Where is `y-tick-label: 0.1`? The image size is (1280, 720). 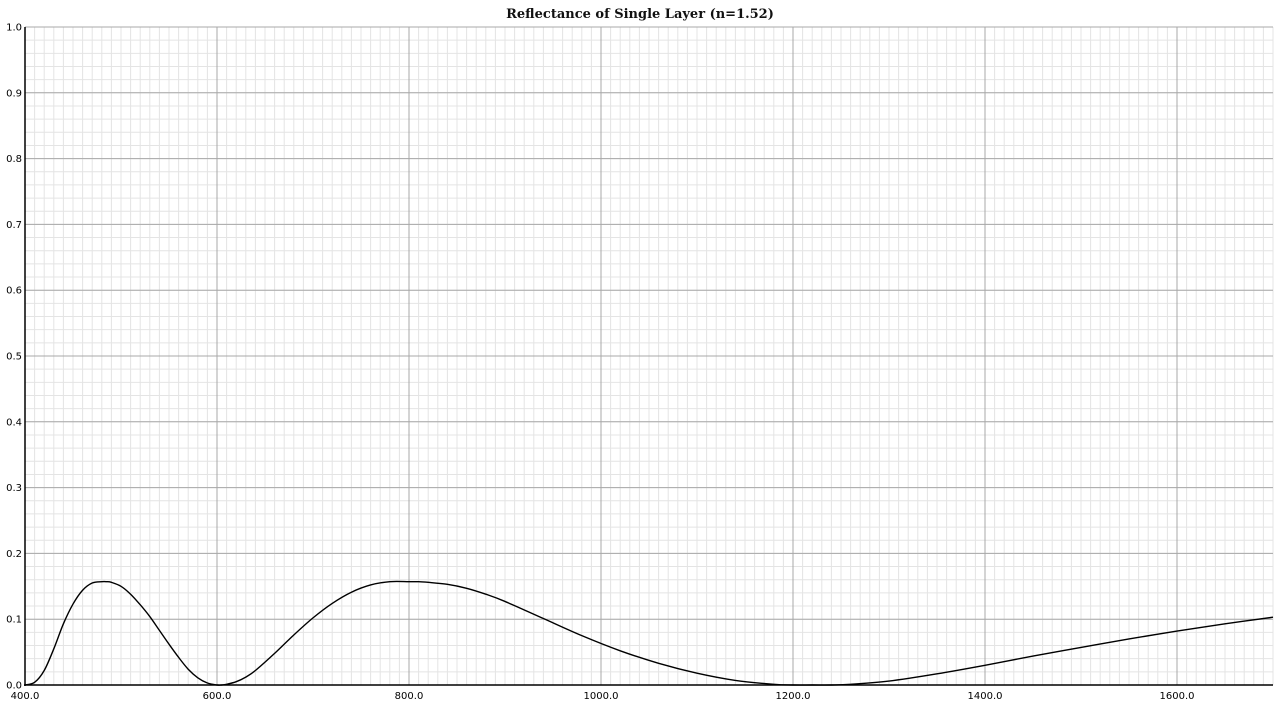 y-tick-label: 0.1 is located at coordinates (14, 620).